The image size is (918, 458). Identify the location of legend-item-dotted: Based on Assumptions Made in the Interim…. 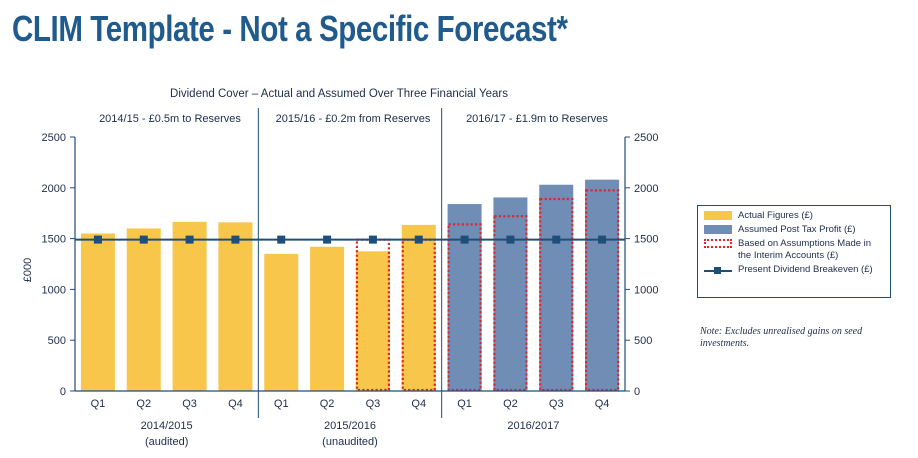
(794, 250).